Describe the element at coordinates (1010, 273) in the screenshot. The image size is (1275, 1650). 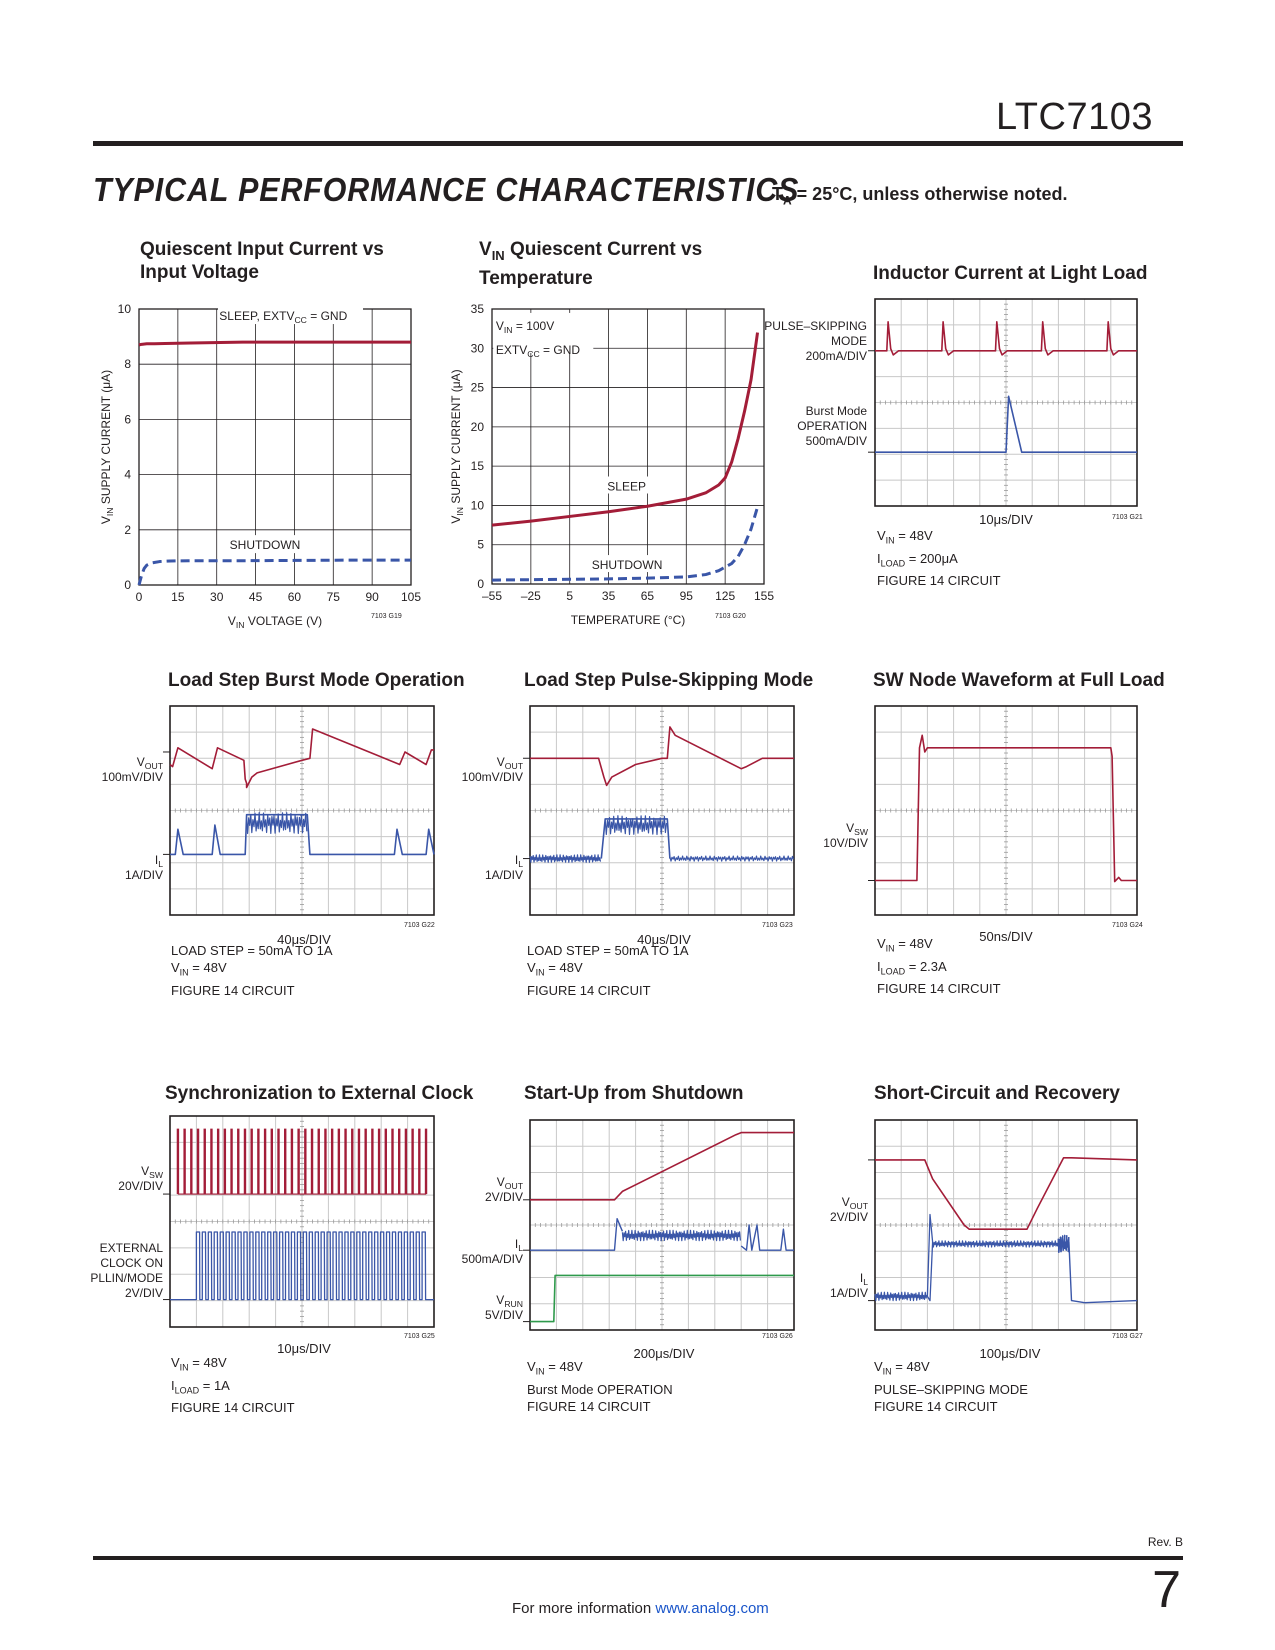
I see `chart-title-g21: Inductor Current at Light Load` at that location.